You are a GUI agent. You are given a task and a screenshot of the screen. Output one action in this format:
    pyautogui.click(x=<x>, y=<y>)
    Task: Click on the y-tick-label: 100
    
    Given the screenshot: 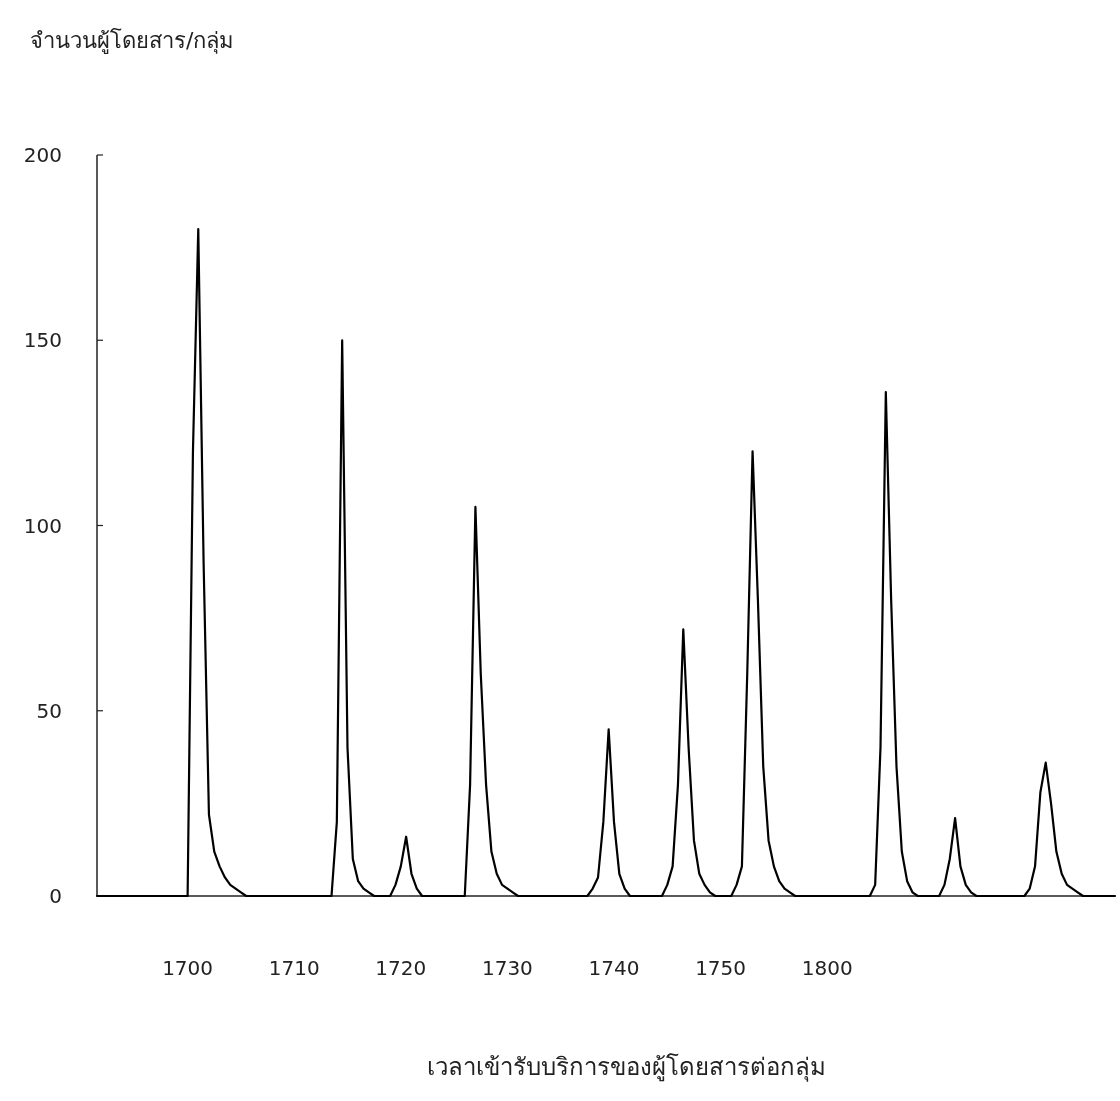 What is the action you would take?
    pyautogui.click(x=42, y=525)
    